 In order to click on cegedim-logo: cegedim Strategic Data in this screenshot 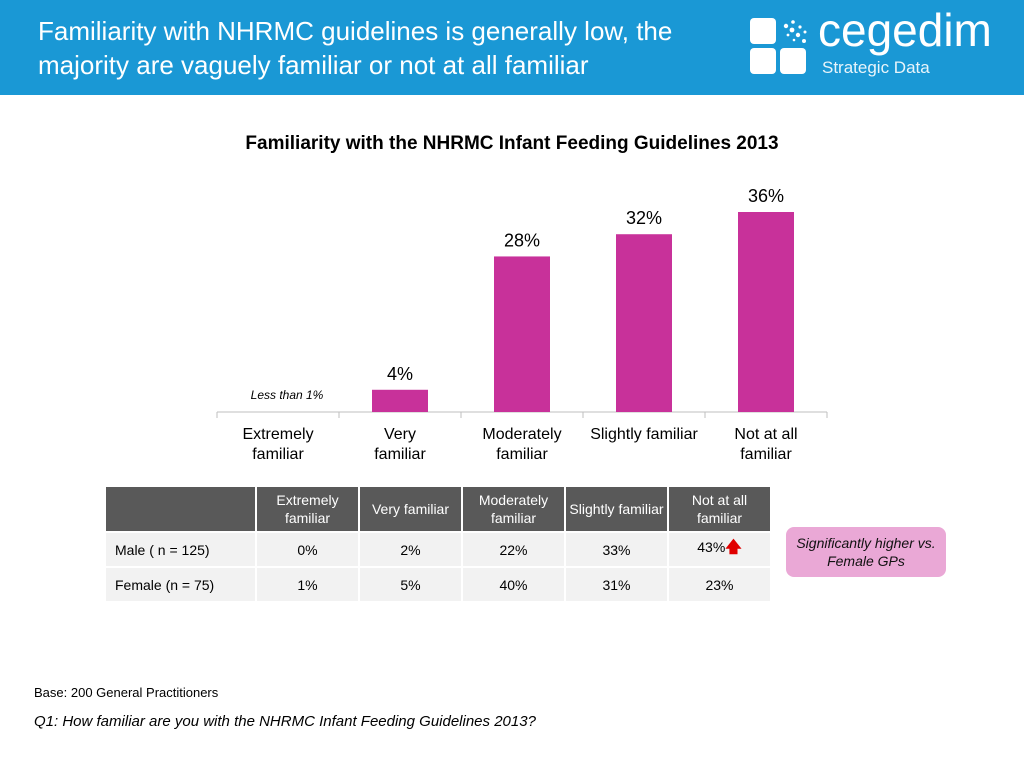, I will do `click(880, 44)`.